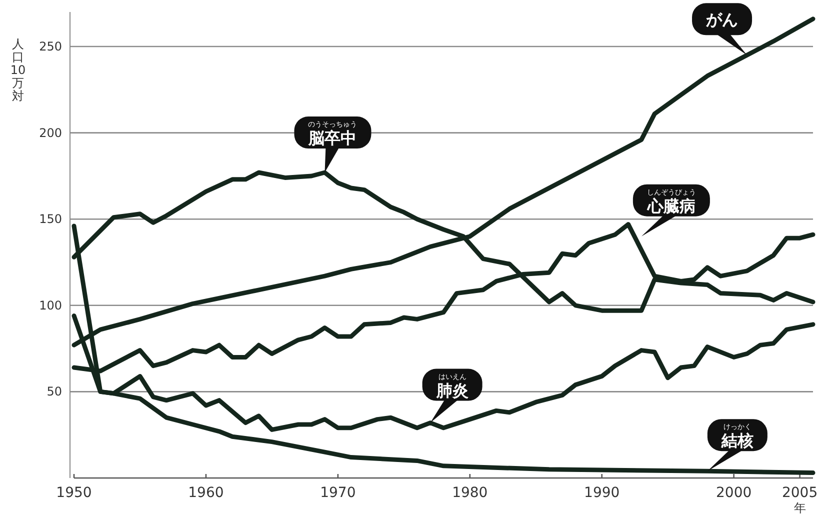  What do you see at coordinates (50, 47) in the screenshot?
I see `y-tick-label: 250` at bounding box center [50, 47].